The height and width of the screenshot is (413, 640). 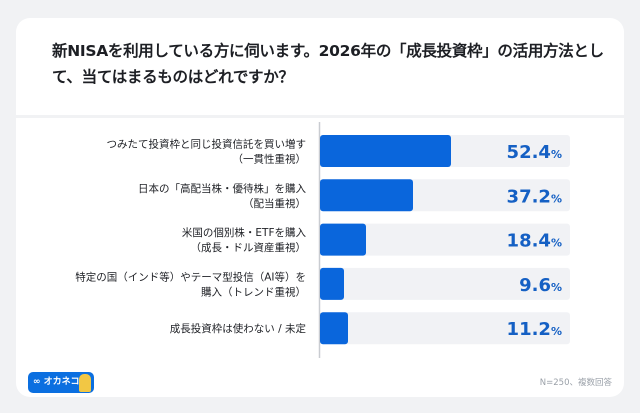 I want to click on value-label: 11.2%, so click(x=534, y=329).